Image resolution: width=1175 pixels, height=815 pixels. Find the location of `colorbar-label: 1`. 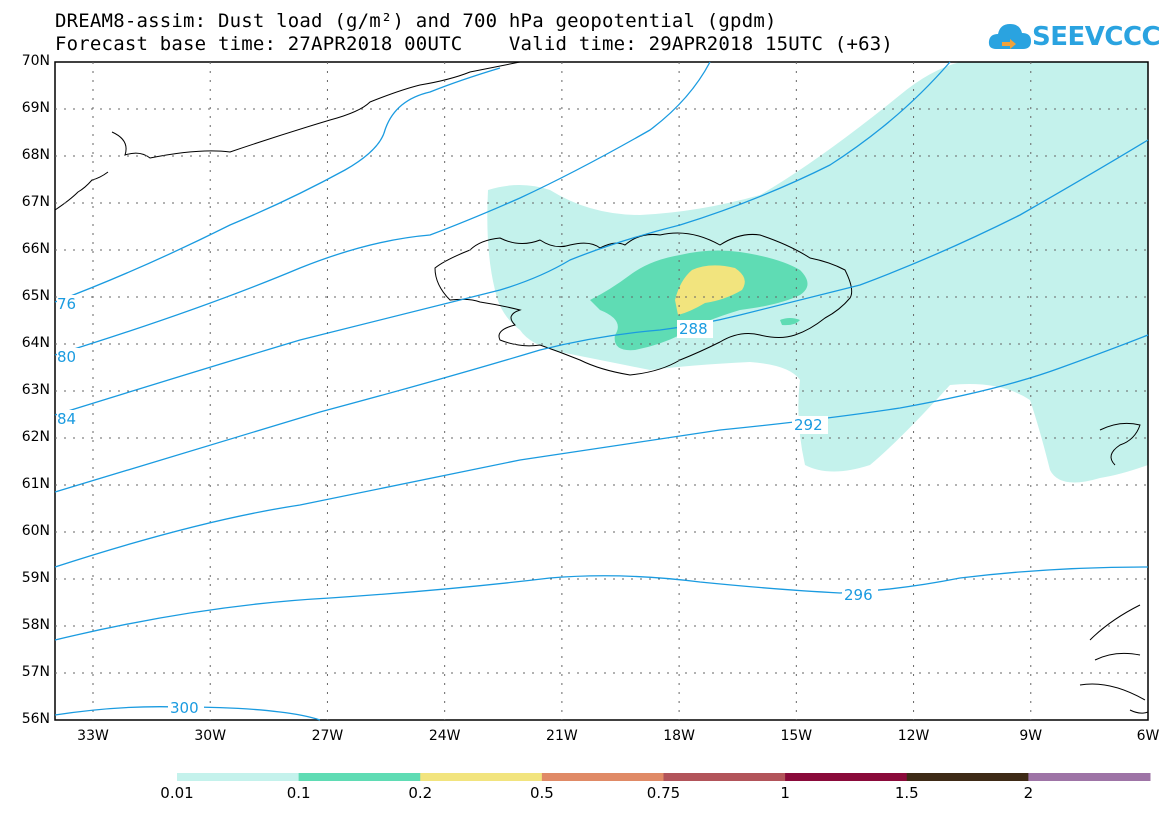

colorbar-label: 1 is located at coordinates (785, 793).